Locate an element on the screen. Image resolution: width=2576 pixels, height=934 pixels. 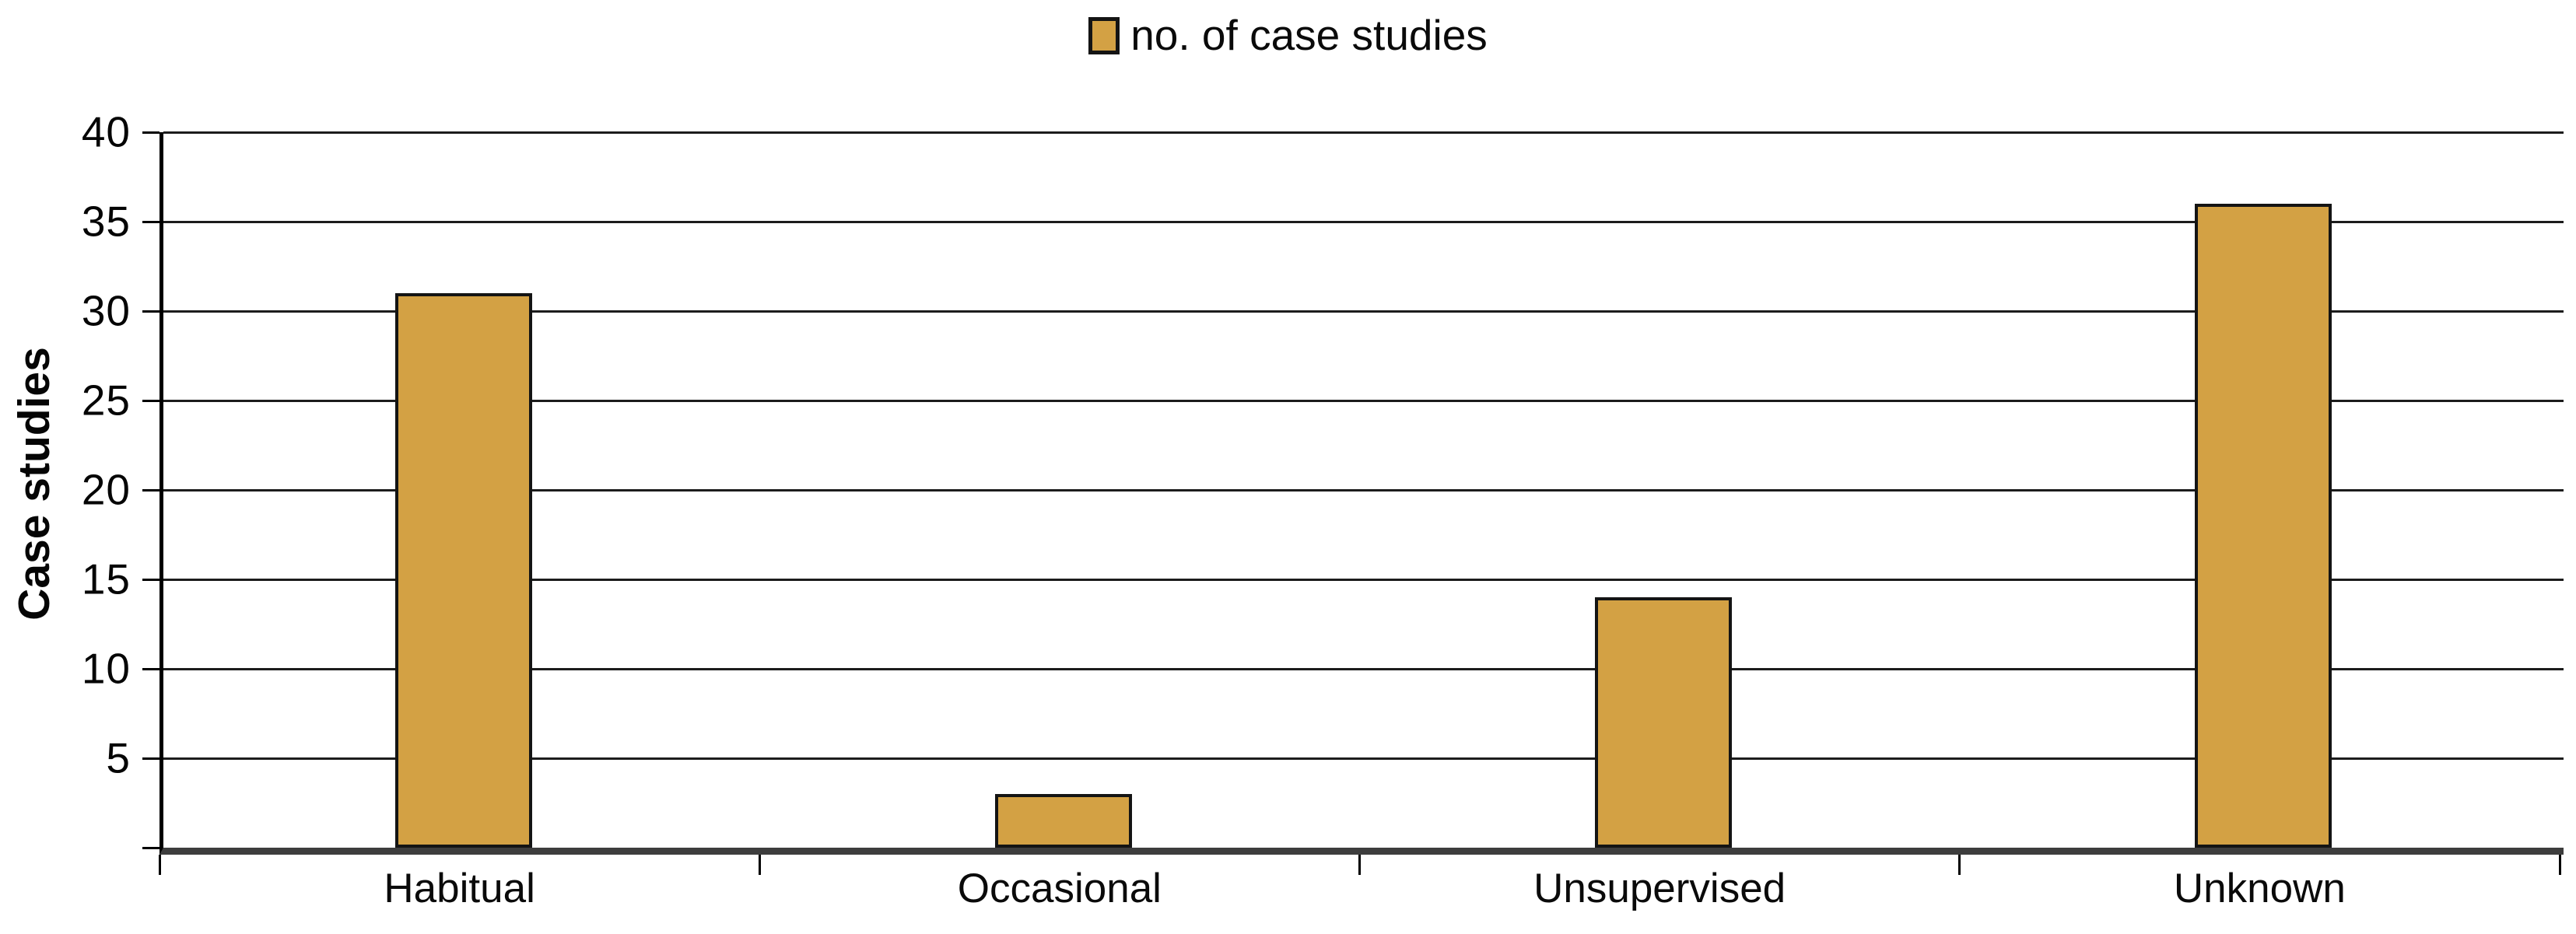
legend: no. of case studies is located at coordinates (1288, 35).